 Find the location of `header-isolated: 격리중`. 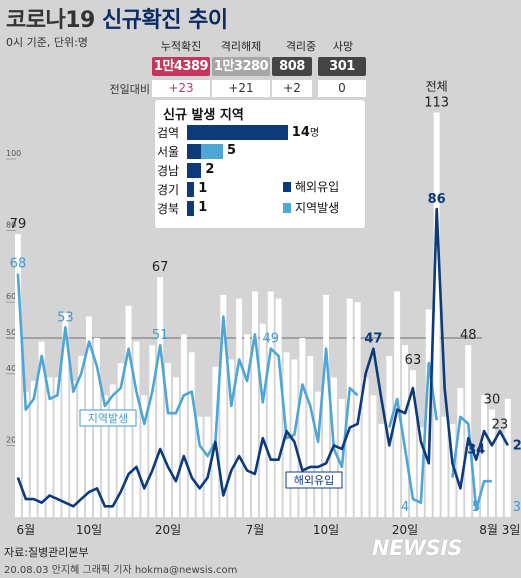

header-isolated: 격리중 is located at coordinates (301, 46).